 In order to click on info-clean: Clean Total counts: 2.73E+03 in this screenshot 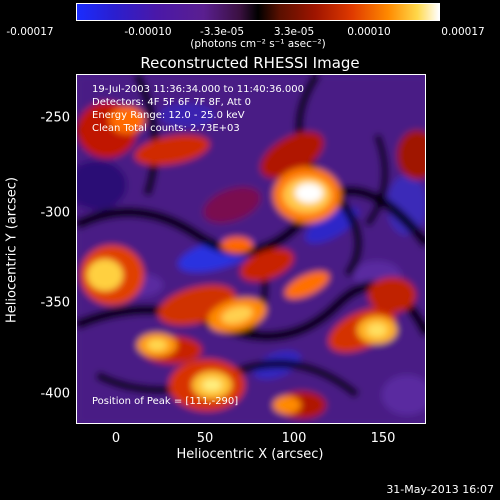, I will do `click(166, 128)`.